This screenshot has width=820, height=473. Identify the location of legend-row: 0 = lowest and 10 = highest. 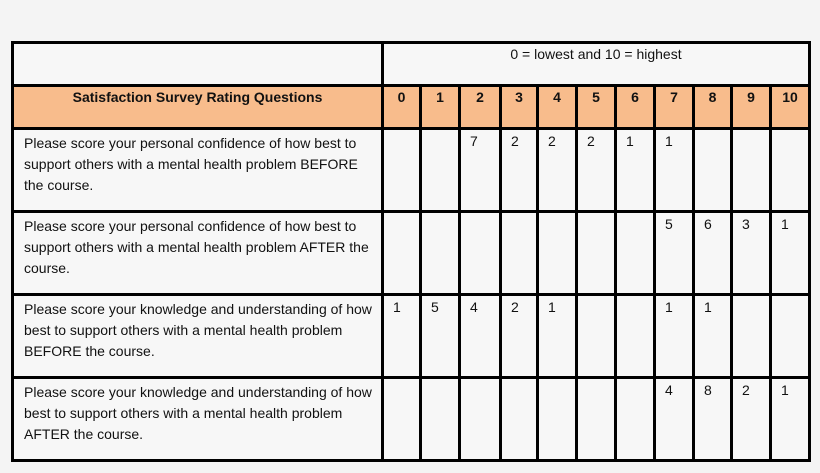
(411, 64).